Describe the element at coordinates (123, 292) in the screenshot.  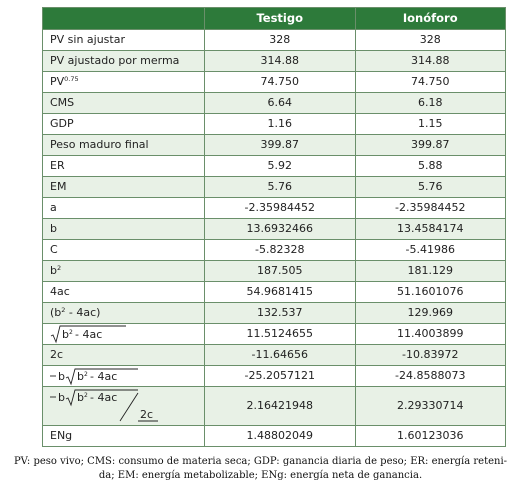
I see `row-label: 4ac` at that location.